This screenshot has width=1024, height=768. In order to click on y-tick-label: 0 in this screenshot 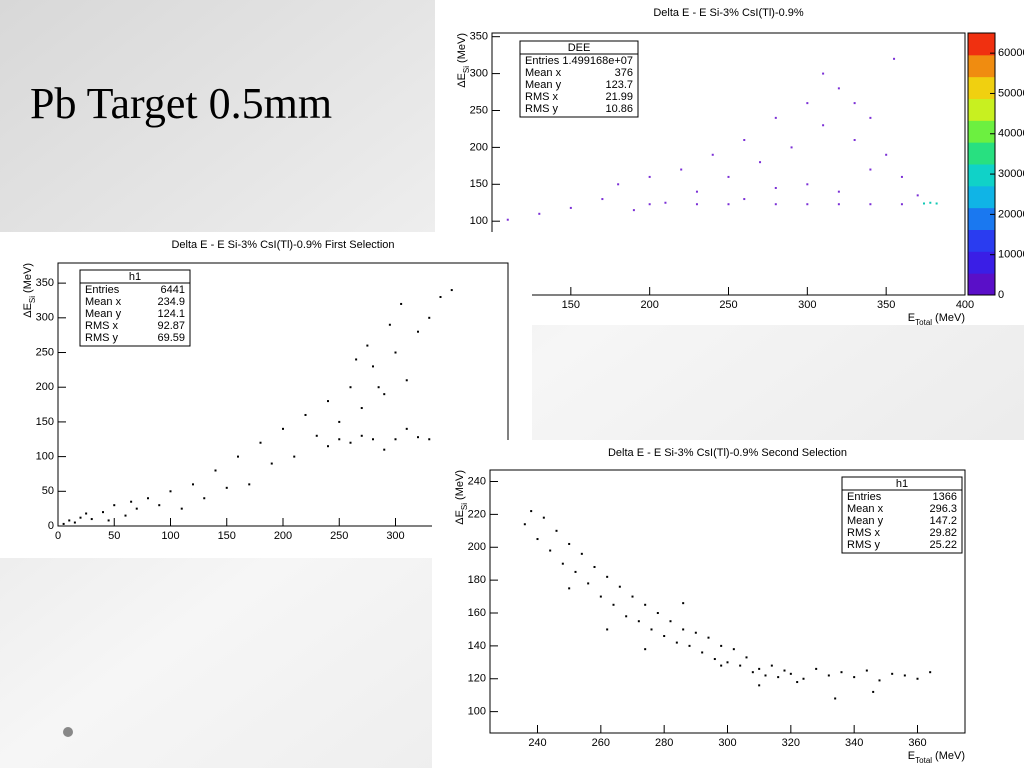, I will do `click(51, 526)`.